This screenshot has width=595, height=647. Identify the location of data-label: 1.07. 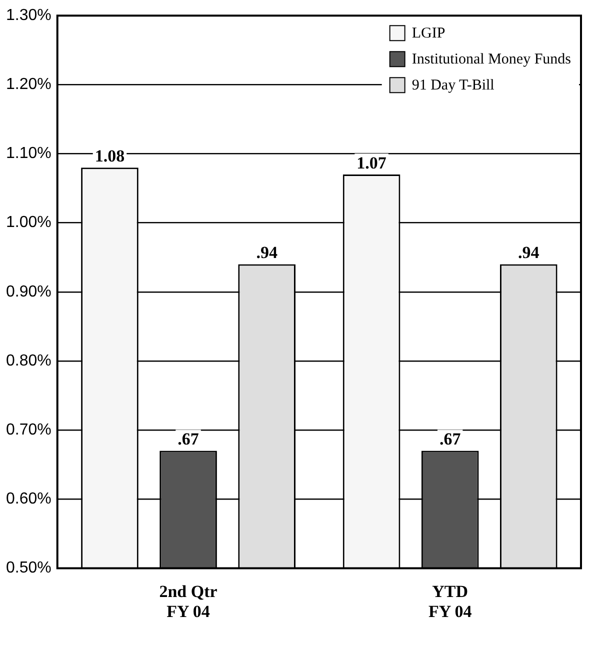
(371, 162).